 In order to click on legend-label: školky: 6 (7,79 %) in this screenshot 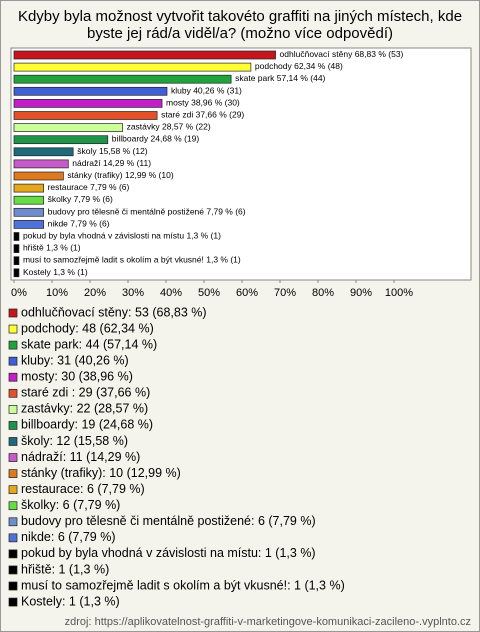, I will do `click(70, 505)`.